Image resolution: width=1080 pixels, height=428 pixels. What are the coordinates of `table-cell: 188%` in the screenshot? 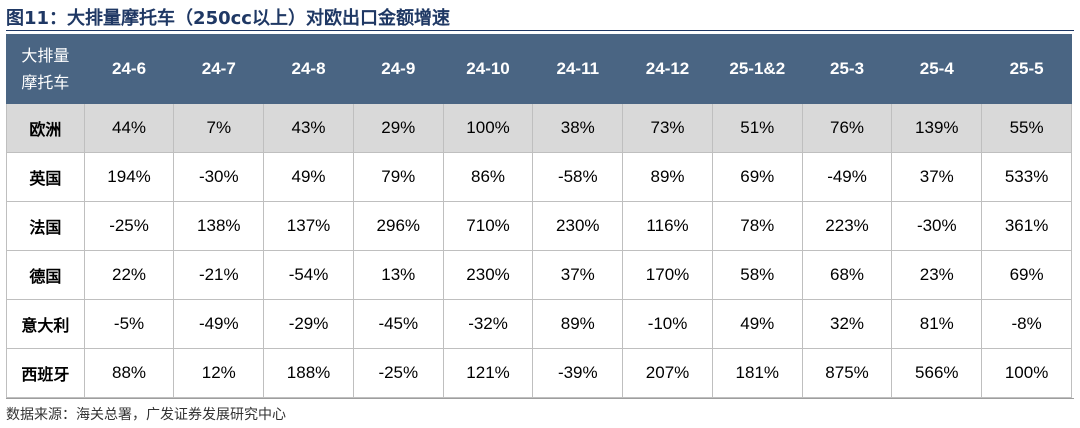 It's located at (308, 373).